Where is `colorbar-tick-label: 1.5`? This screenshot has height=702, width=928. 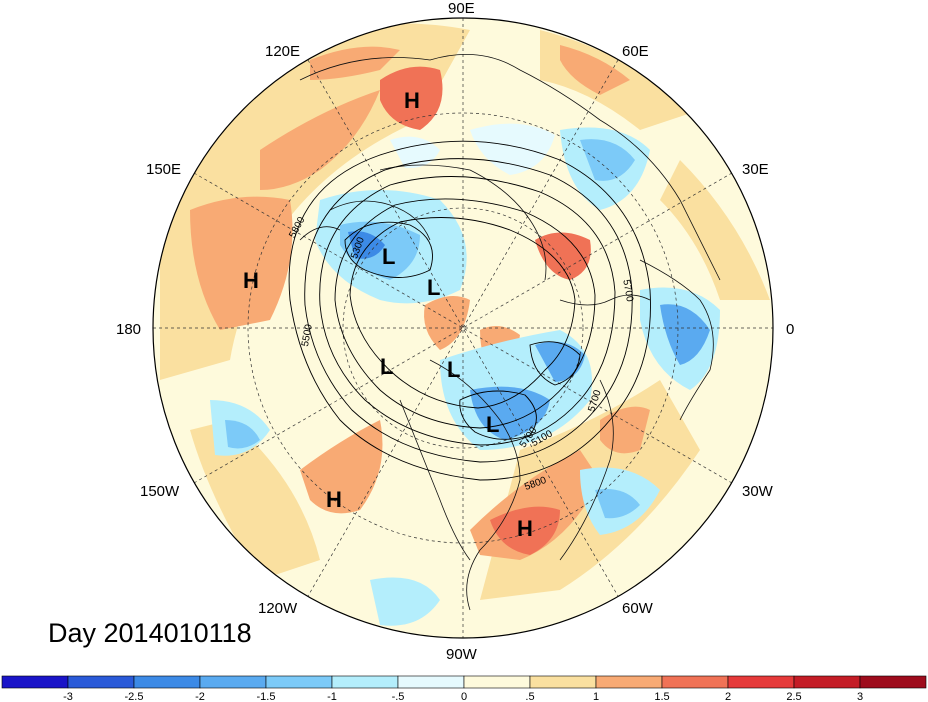
colorbar-tick-label: 1.5 is located at coordinates (661, 696).